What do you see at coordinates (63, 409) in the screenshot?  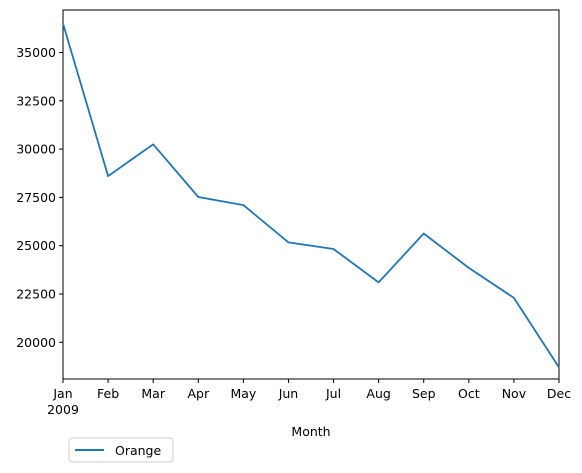 I see `x-year-label: 2009` at bounding box center [63, 409].